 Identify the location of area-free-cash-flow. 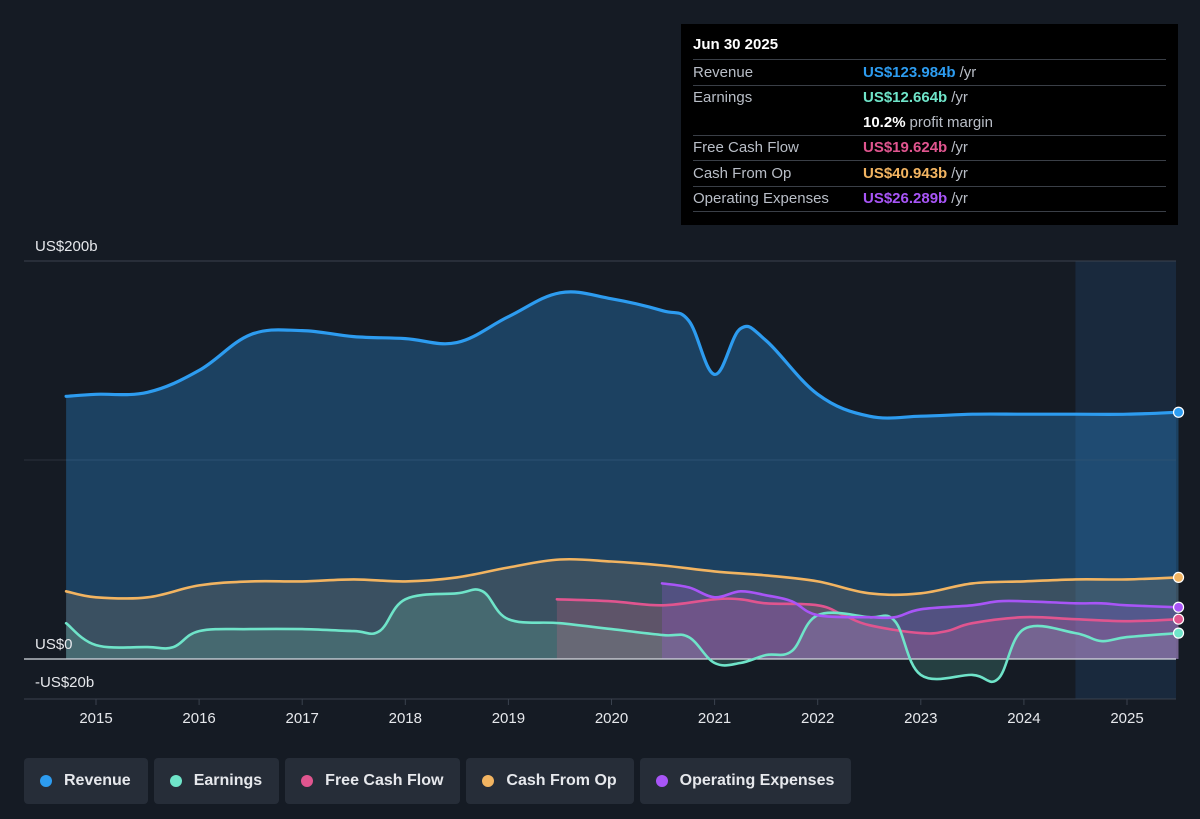
(867, 628).